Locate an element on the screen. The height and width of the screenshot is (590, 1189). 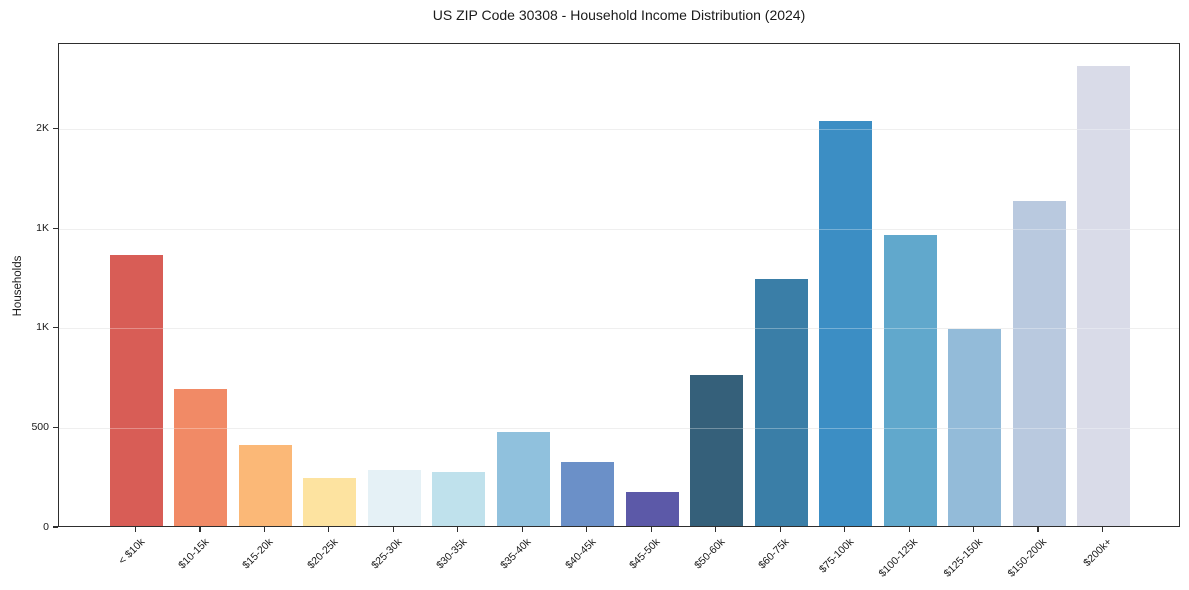
y-tick-label: 0 is located at coordinates (46, 526).